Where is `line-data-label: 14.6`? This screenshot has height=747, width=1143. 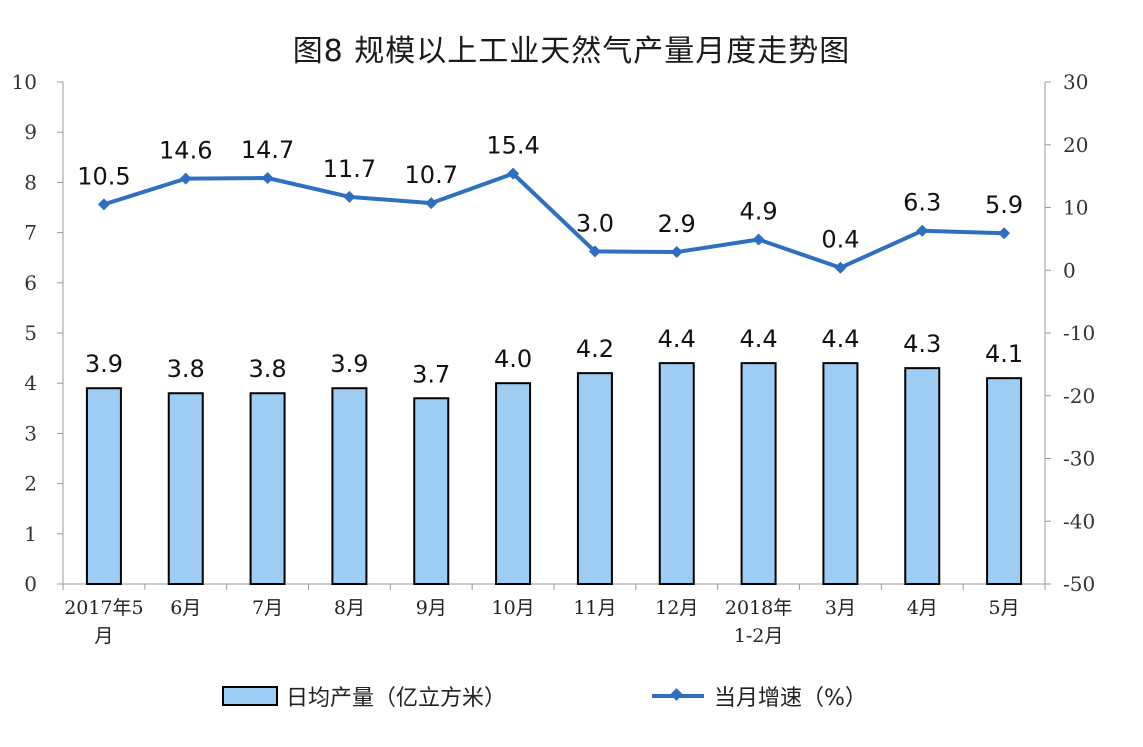 line-data-label: 14.6 is located at coordinates (185, 151).